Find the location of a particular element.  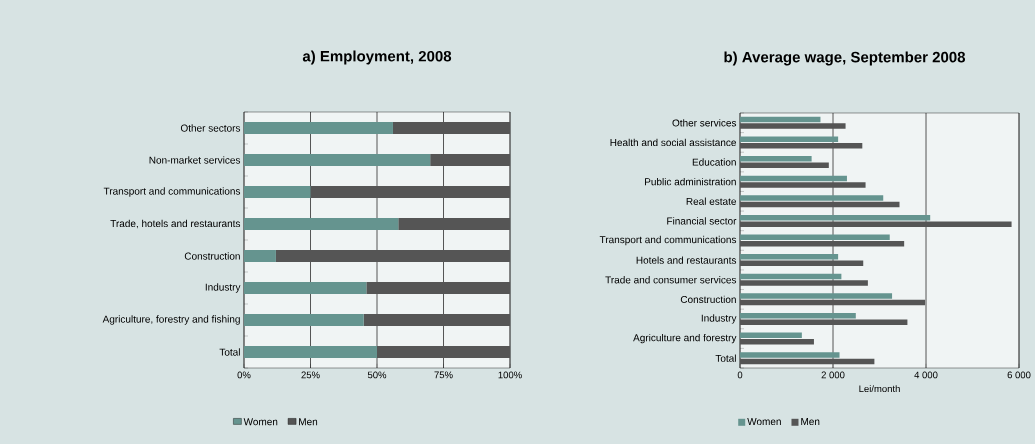

x-tick-label: 100% is located at coordinates (510, 375).